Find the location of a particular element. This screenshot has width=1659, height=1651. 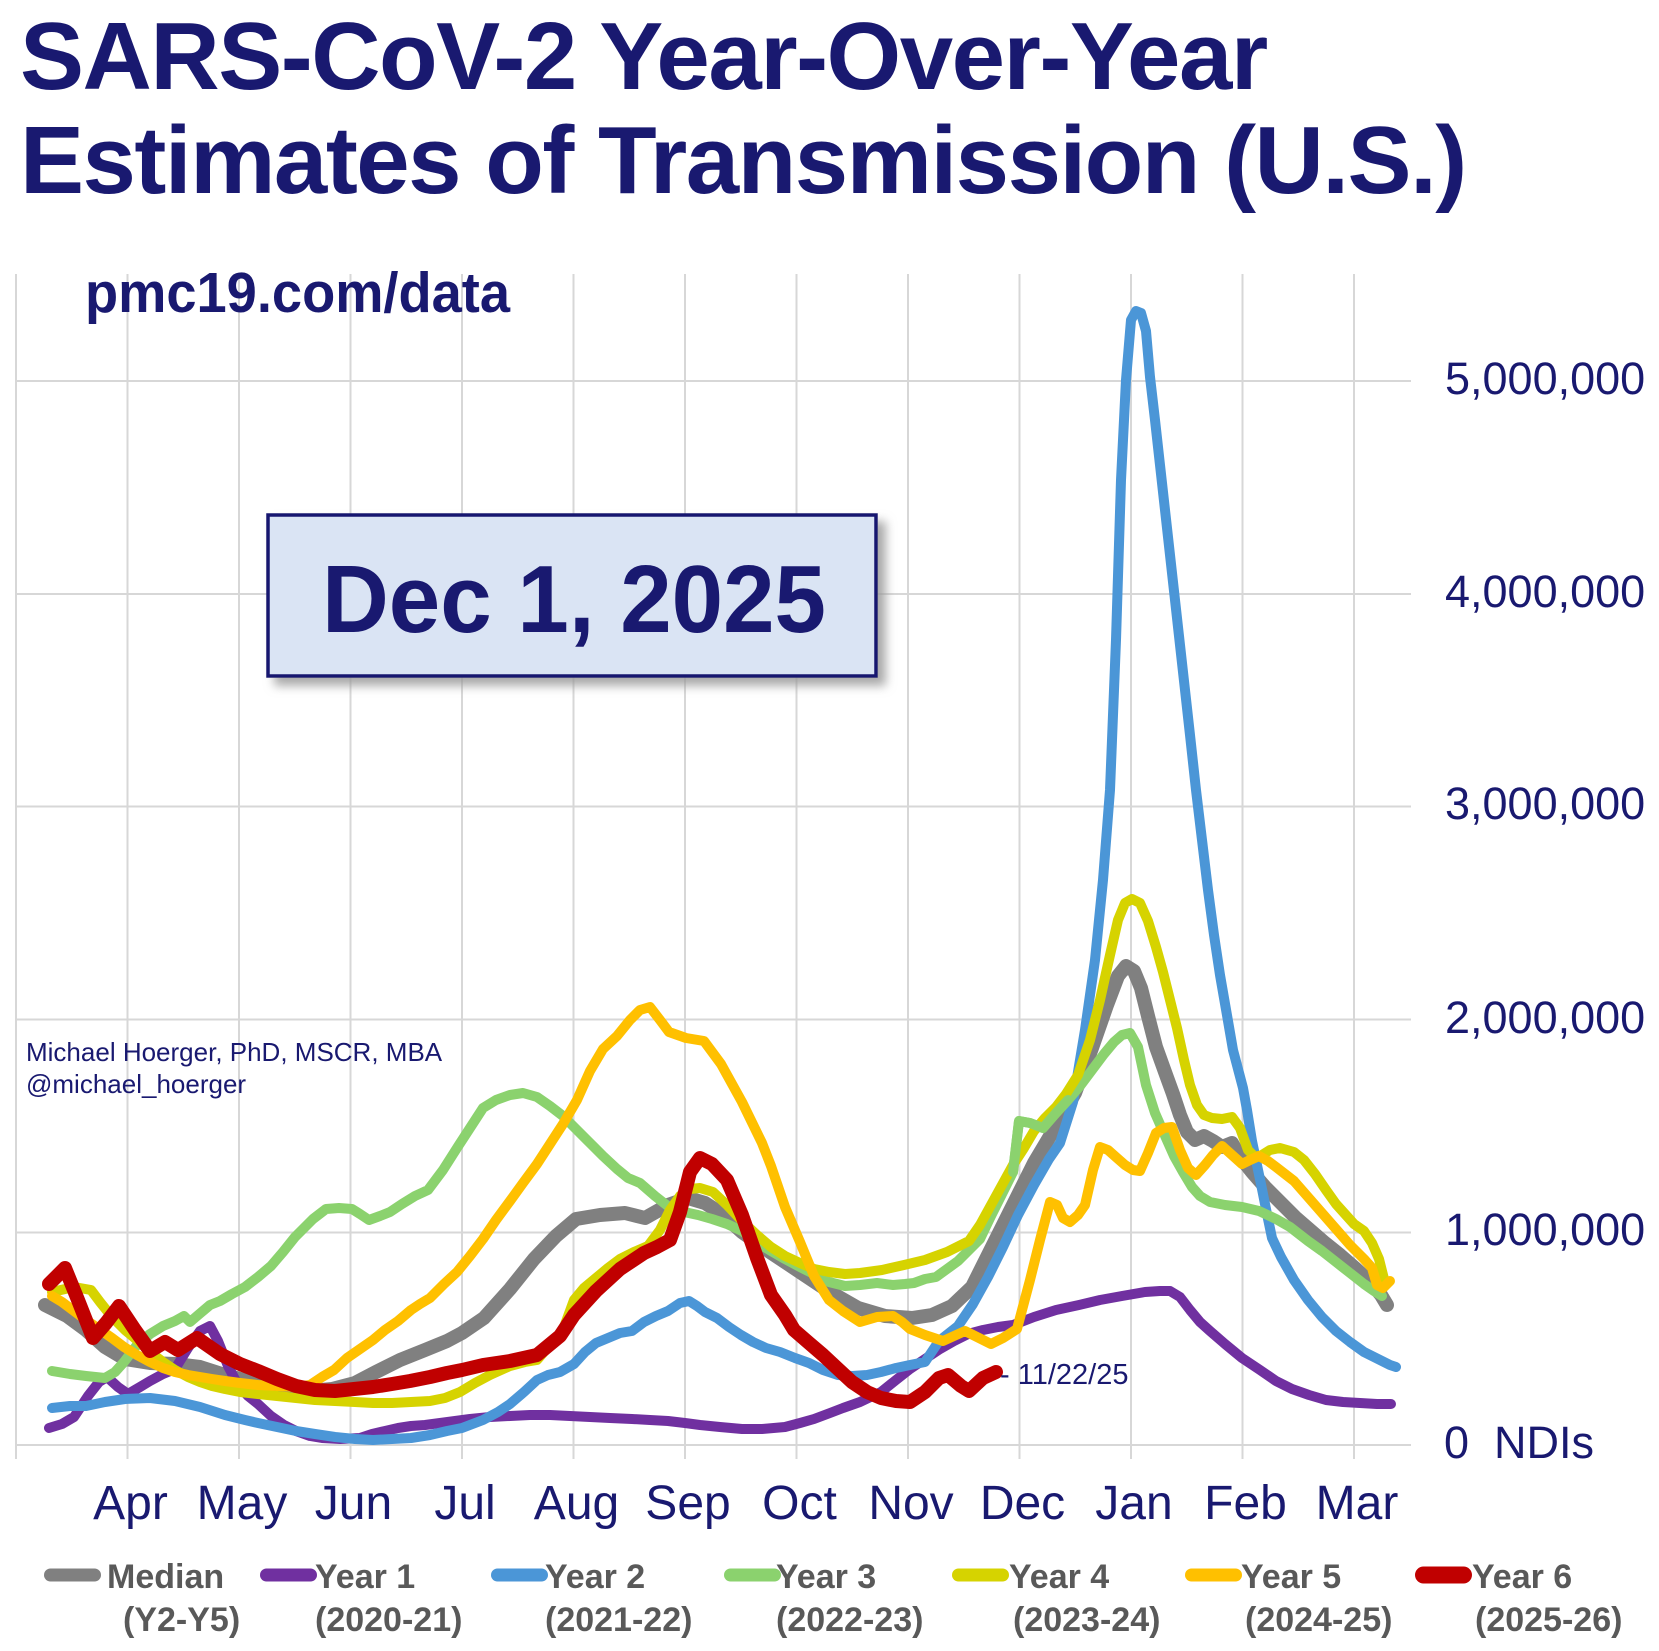

svg-text: Jun is located at coordinates (353, 1503).